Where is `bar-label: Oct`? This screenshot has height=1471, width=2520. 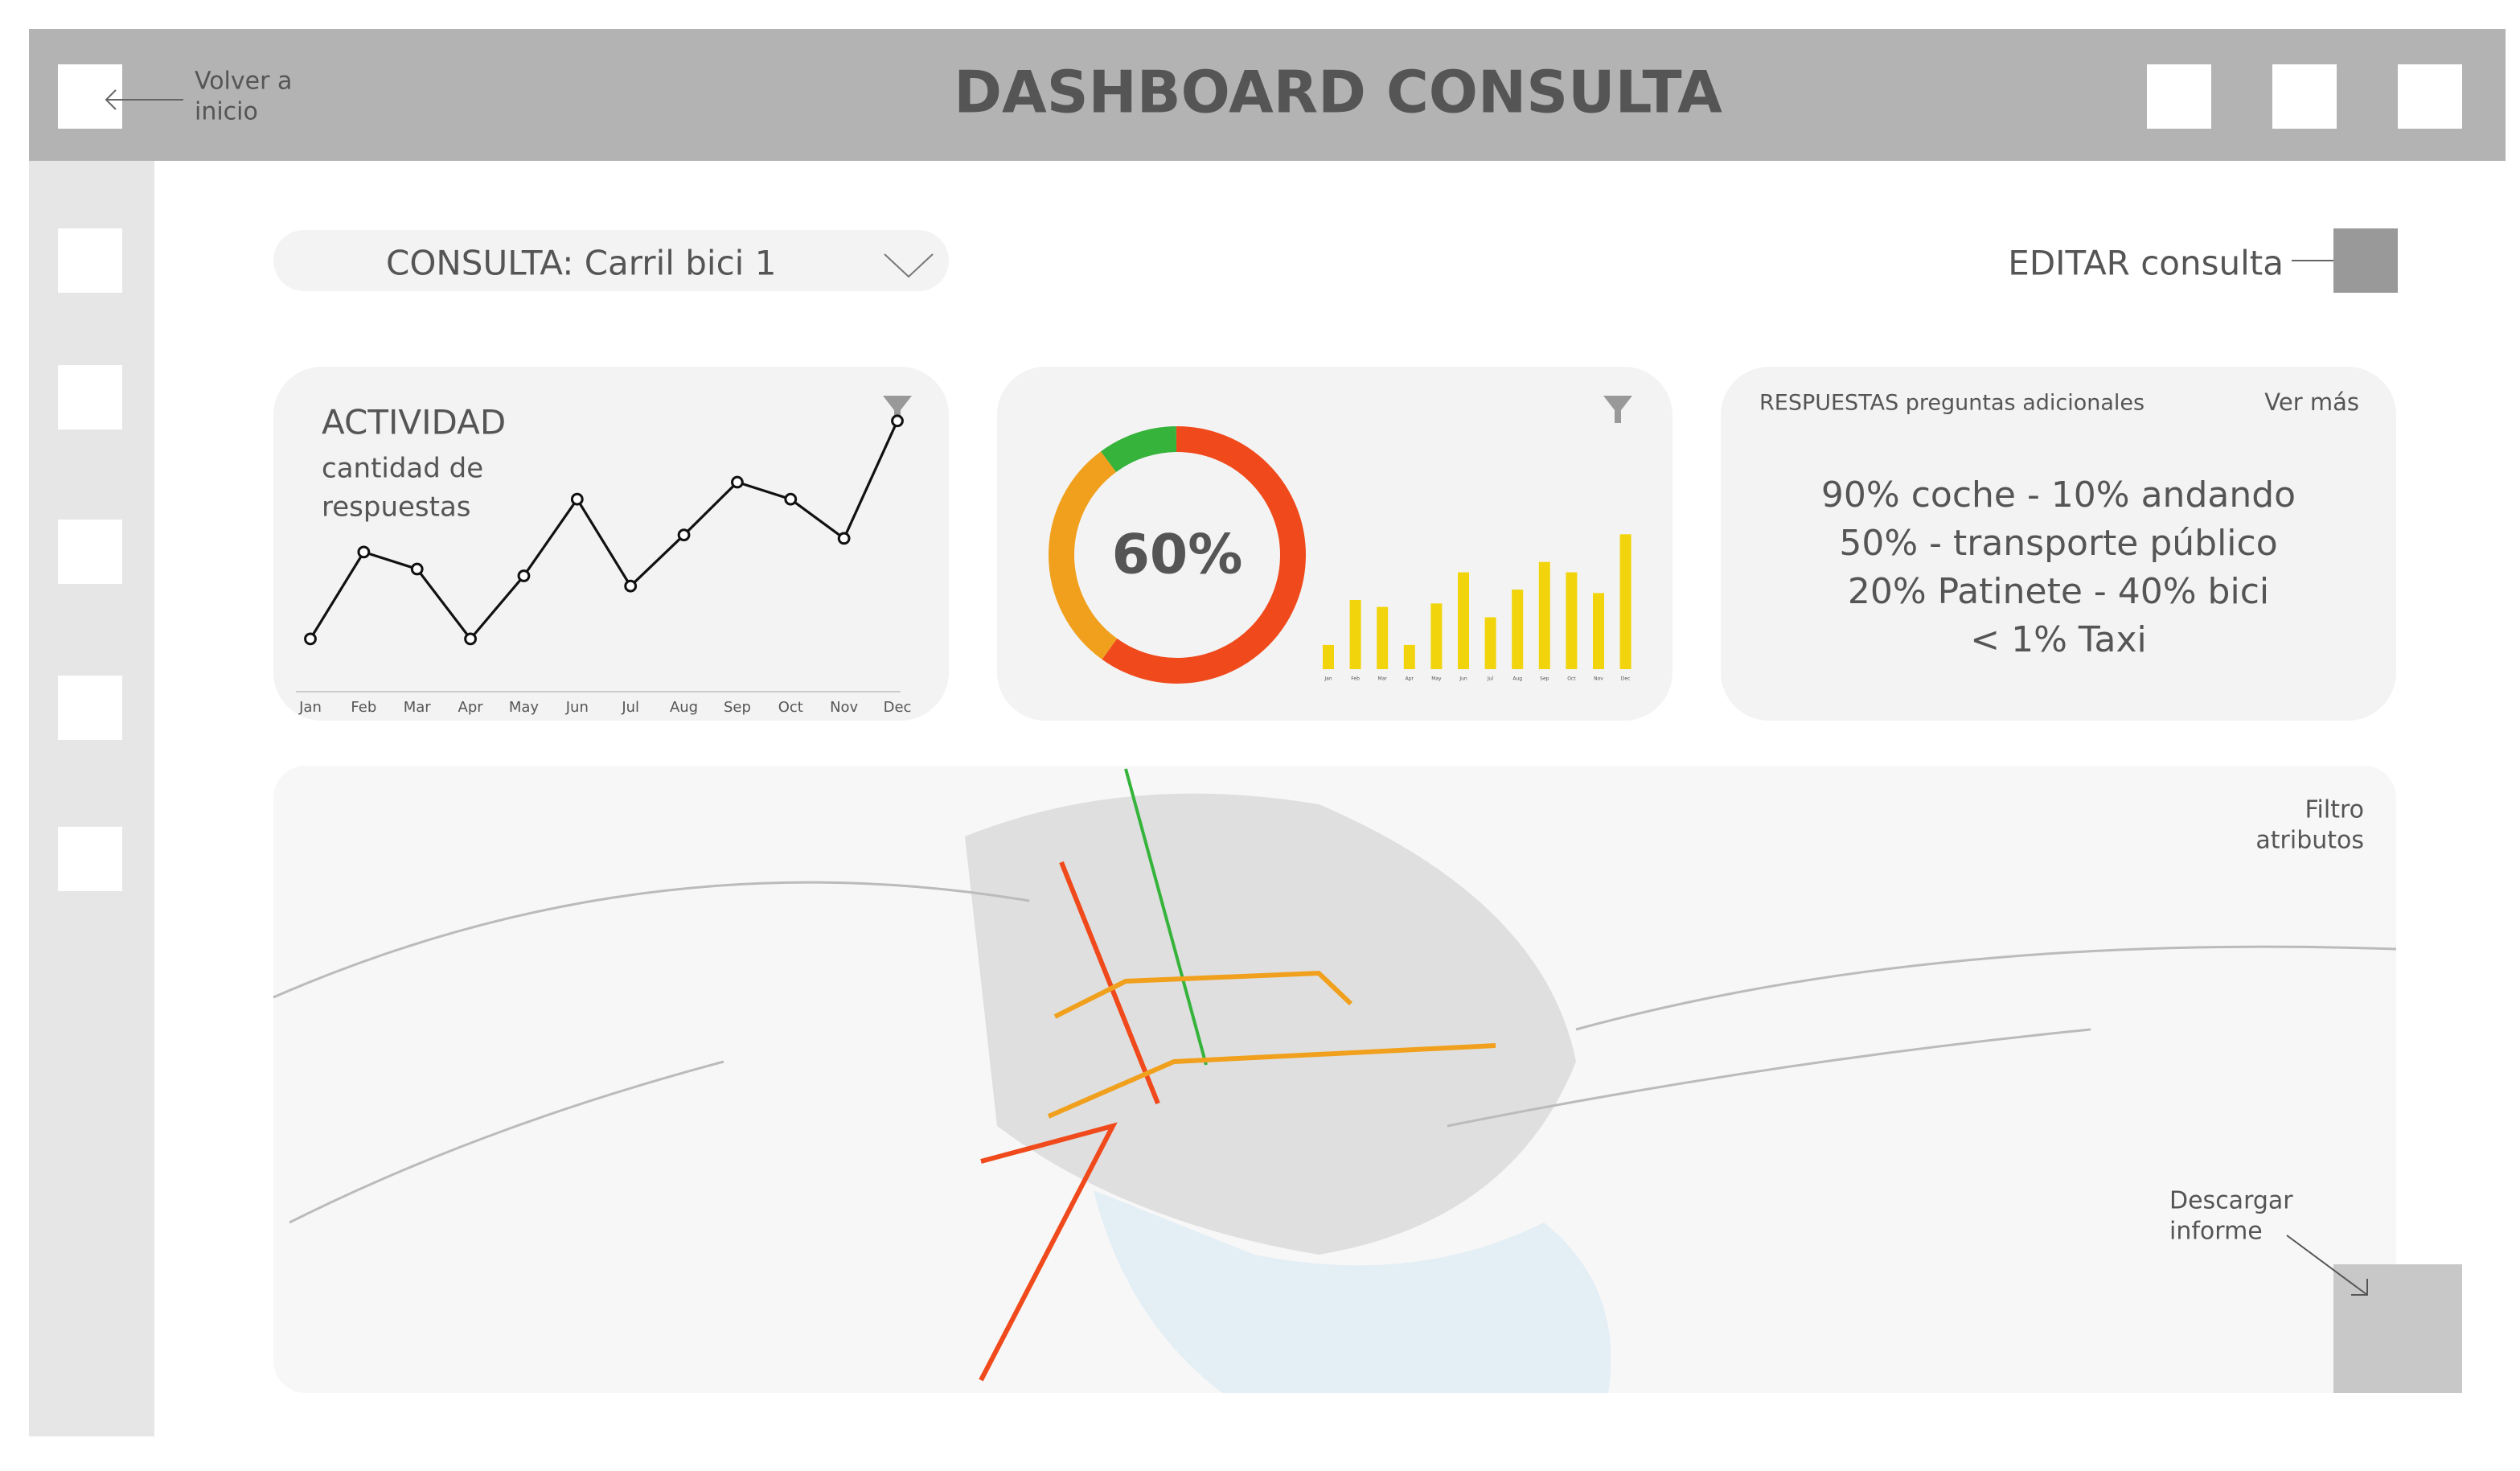 bar-label: Oct is located at coordinates (1571, 679).